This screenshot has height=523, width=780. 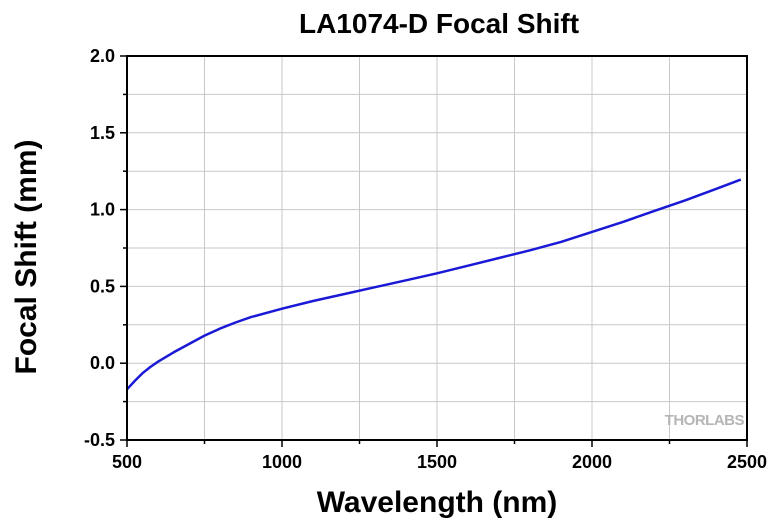 I want to click on x-axis-label: Wavelength (nm), so click(x=437, y=502).